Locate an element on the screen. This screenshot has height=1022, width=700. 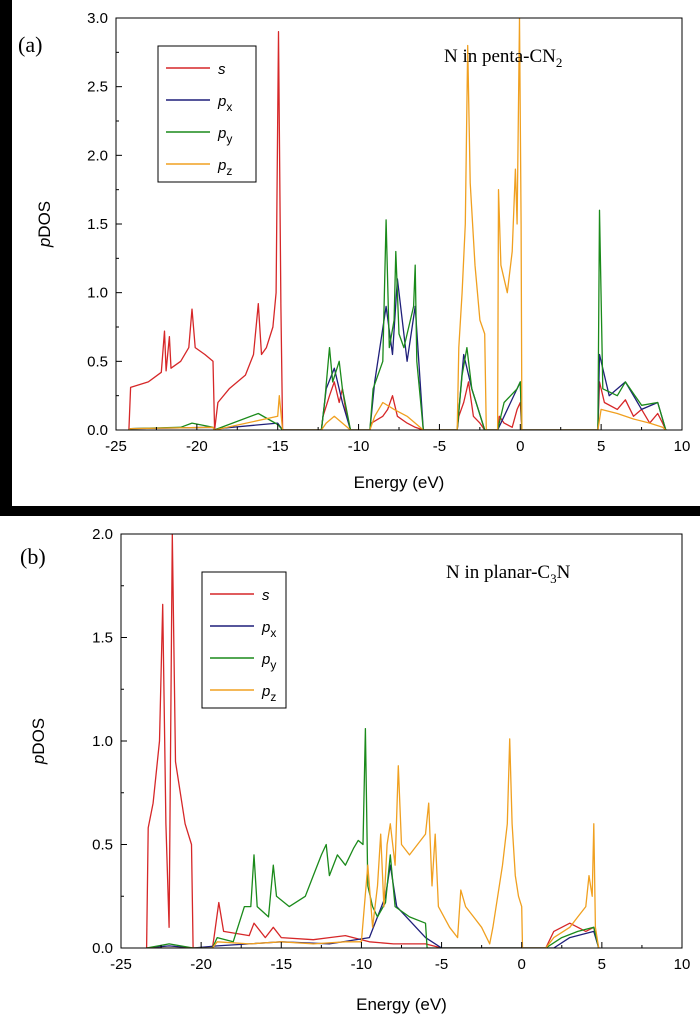
material-annotation: N in planar-C3N is located at coordinates (508, 574).